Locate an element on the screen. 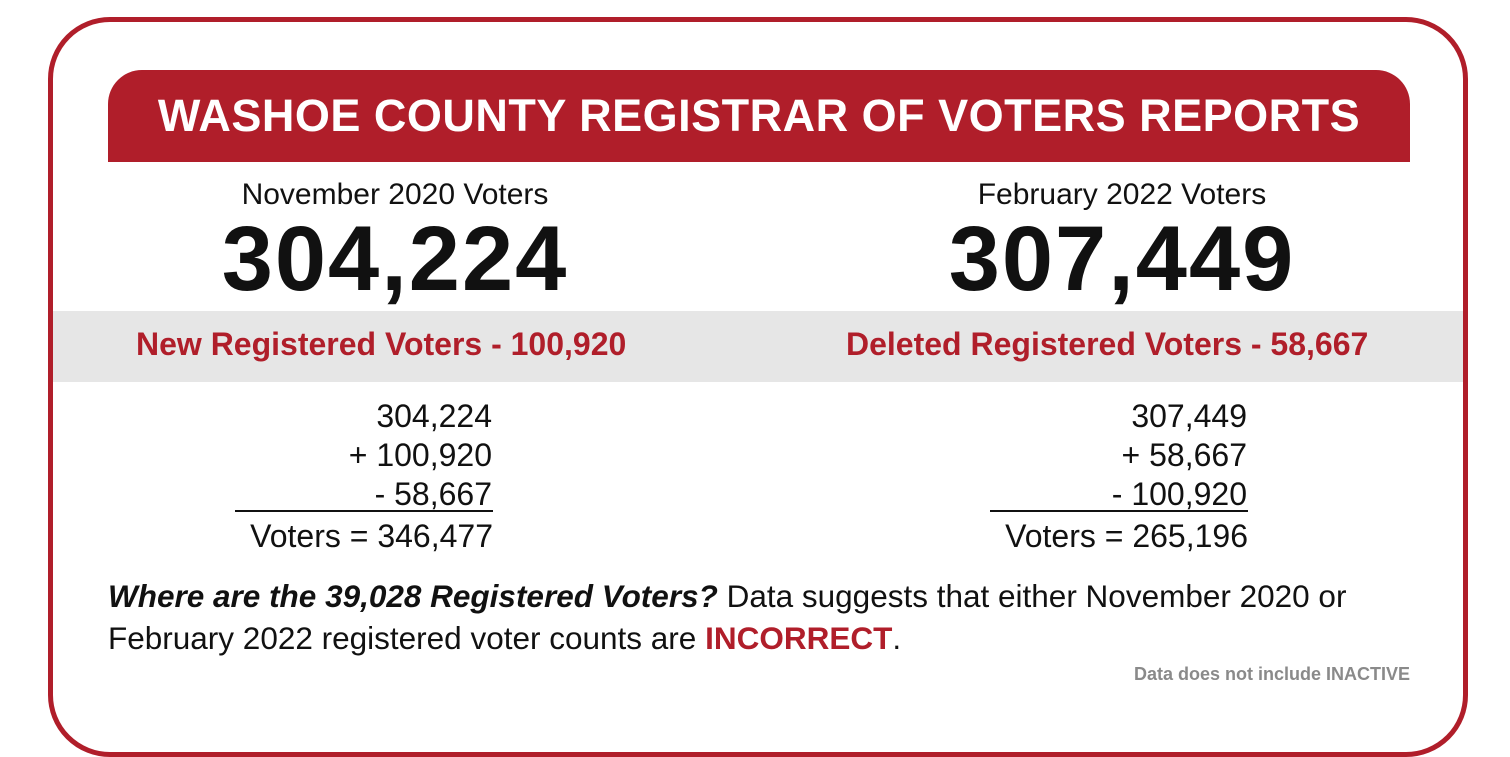 Image resolution: width=1510 pixels, height=757 pixels. deleted-registered-voters-label: Deleted Registered Voters - 58,667 is located at coordinates (1107, 344).